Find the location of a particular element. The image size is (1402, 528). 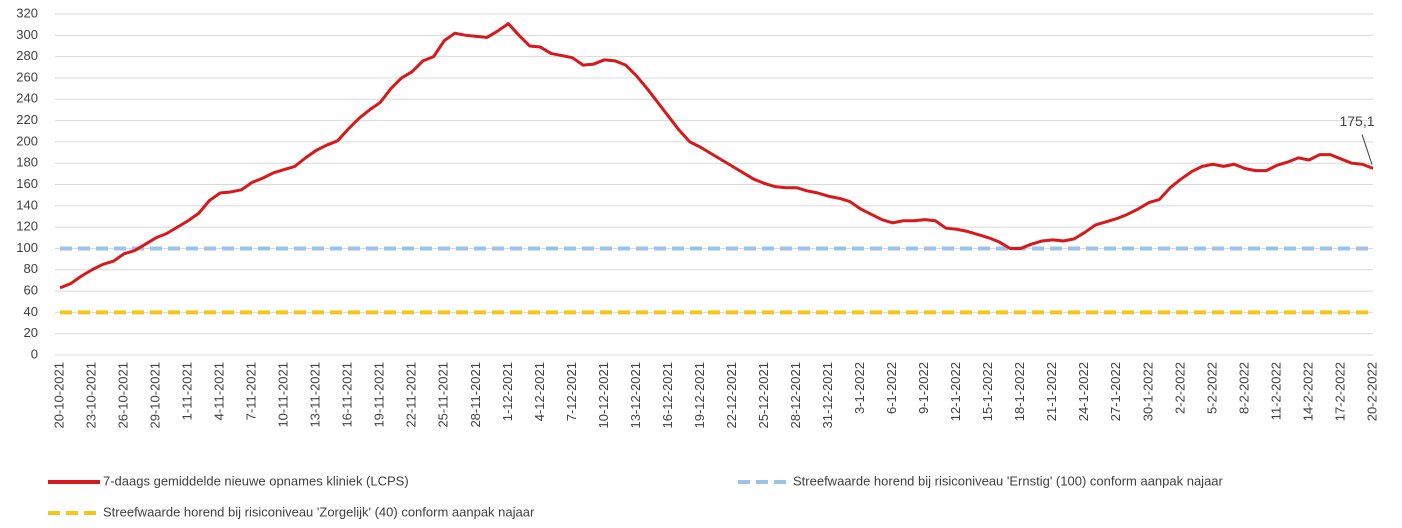

x-tick-label: 25-11-2021 is located at coordinates (443, 395).